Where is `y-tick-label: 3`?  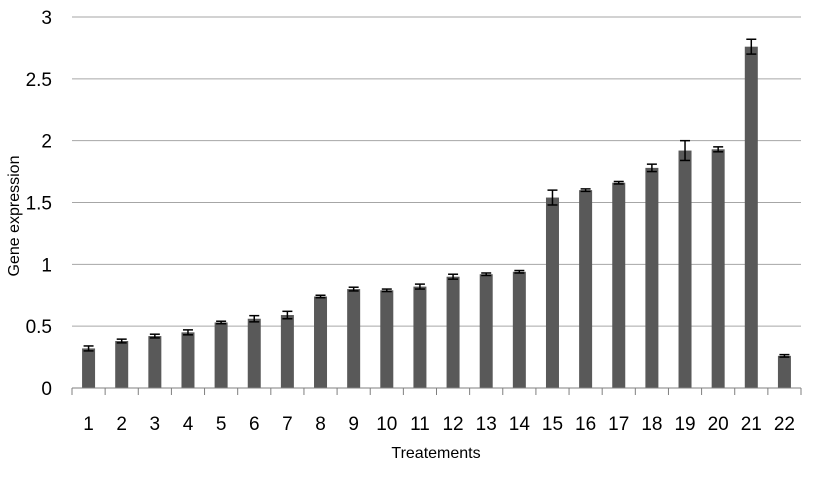
y-tick-label: 3 is located at coordinates (46, 18).